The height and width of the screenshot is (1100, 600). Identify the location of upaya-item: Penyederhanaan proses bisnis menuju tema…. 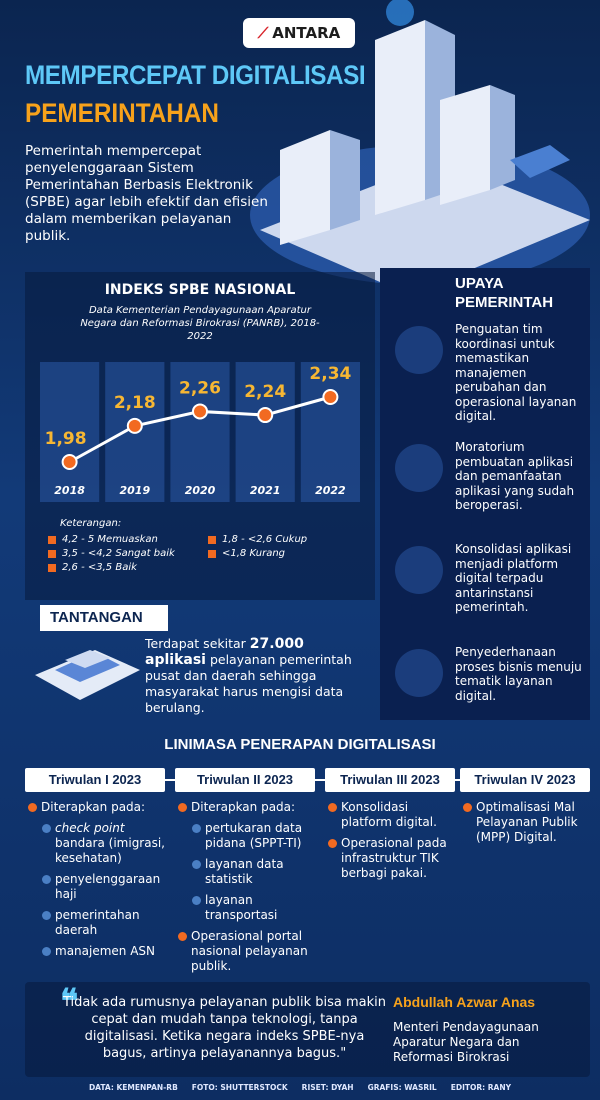
(518, 674).